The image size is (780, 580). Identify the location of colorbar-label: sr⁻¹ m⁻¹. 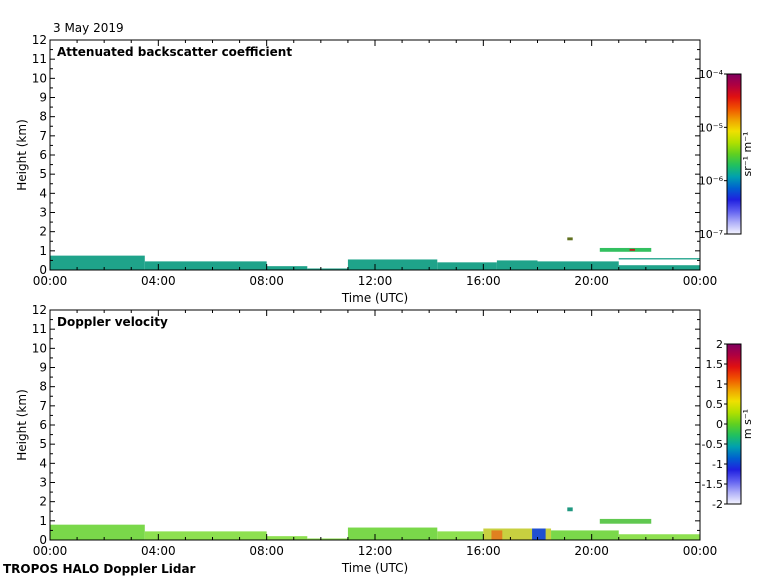
(747, 154).